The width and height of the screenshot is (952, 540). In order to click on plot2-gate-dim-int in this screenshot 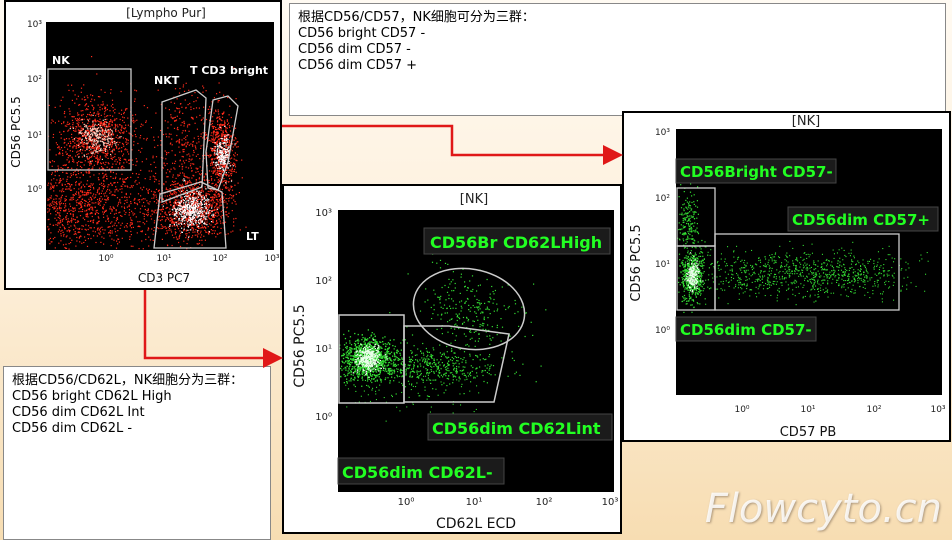, I will do `click(456, 364)`.